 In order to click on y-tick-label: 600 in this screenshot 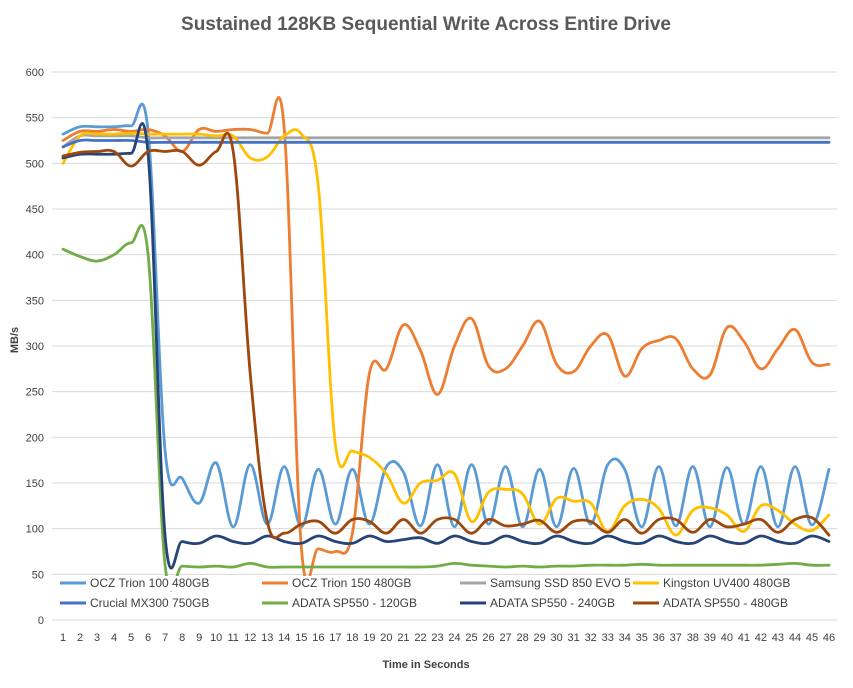, I will do `click(35, 73)`.